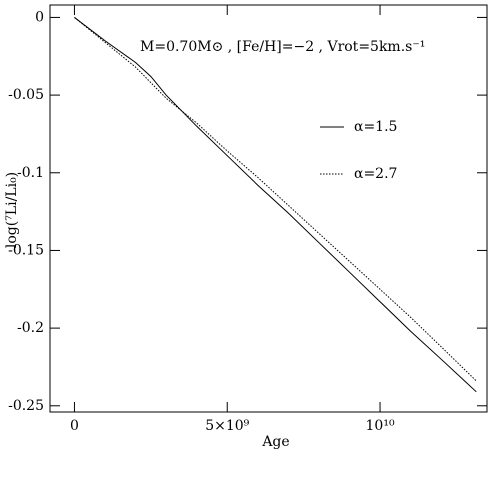 The width and height of the screenshot is (499, 479). I want to click on y-tick-label: 0, so click(39, 17).